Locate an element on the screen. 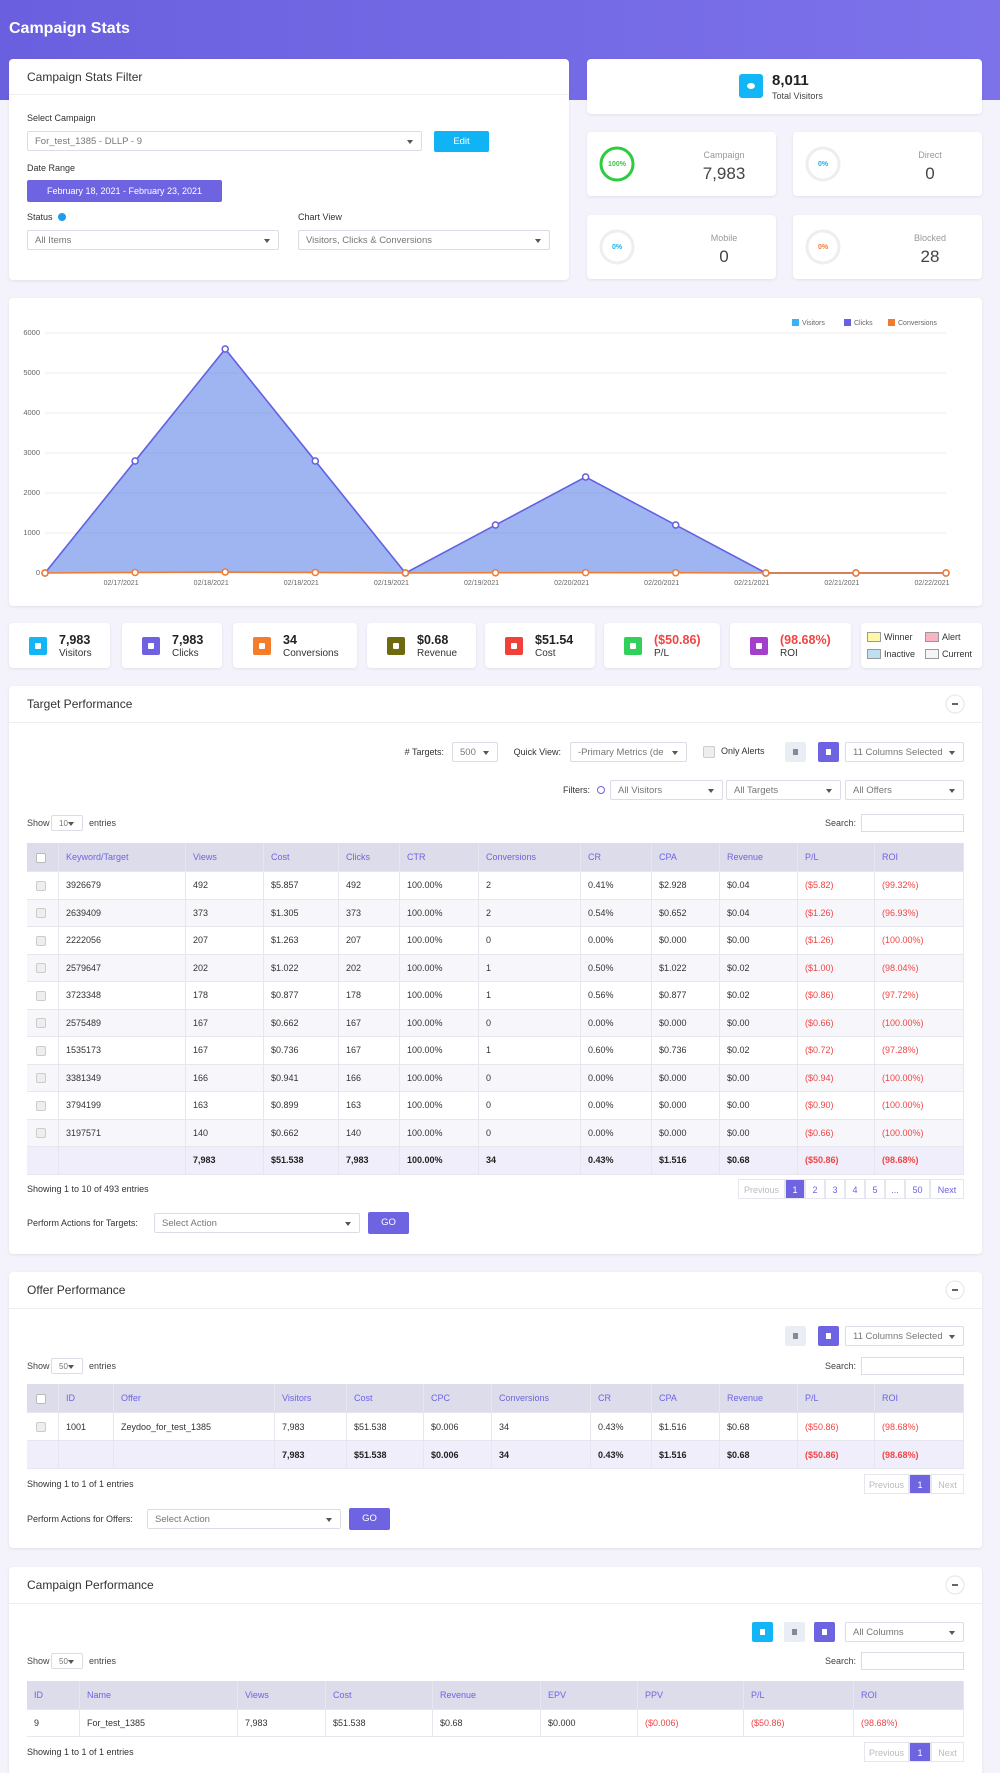 The width and height of the screenshot is (1000, 1773). header-cell: Offer is located at coordinates (194, 1398).